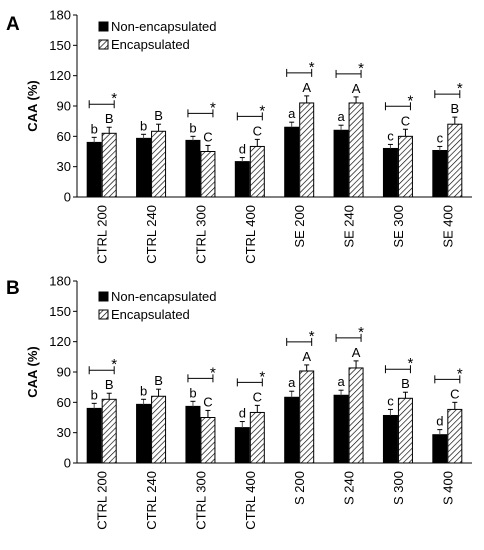 Image resolution: width=484 pixels, height=550 pixels. What do you see at coordinates (13, 24) in the screenshot?
I see `panel-label: A` at bounding box center [13, 24].